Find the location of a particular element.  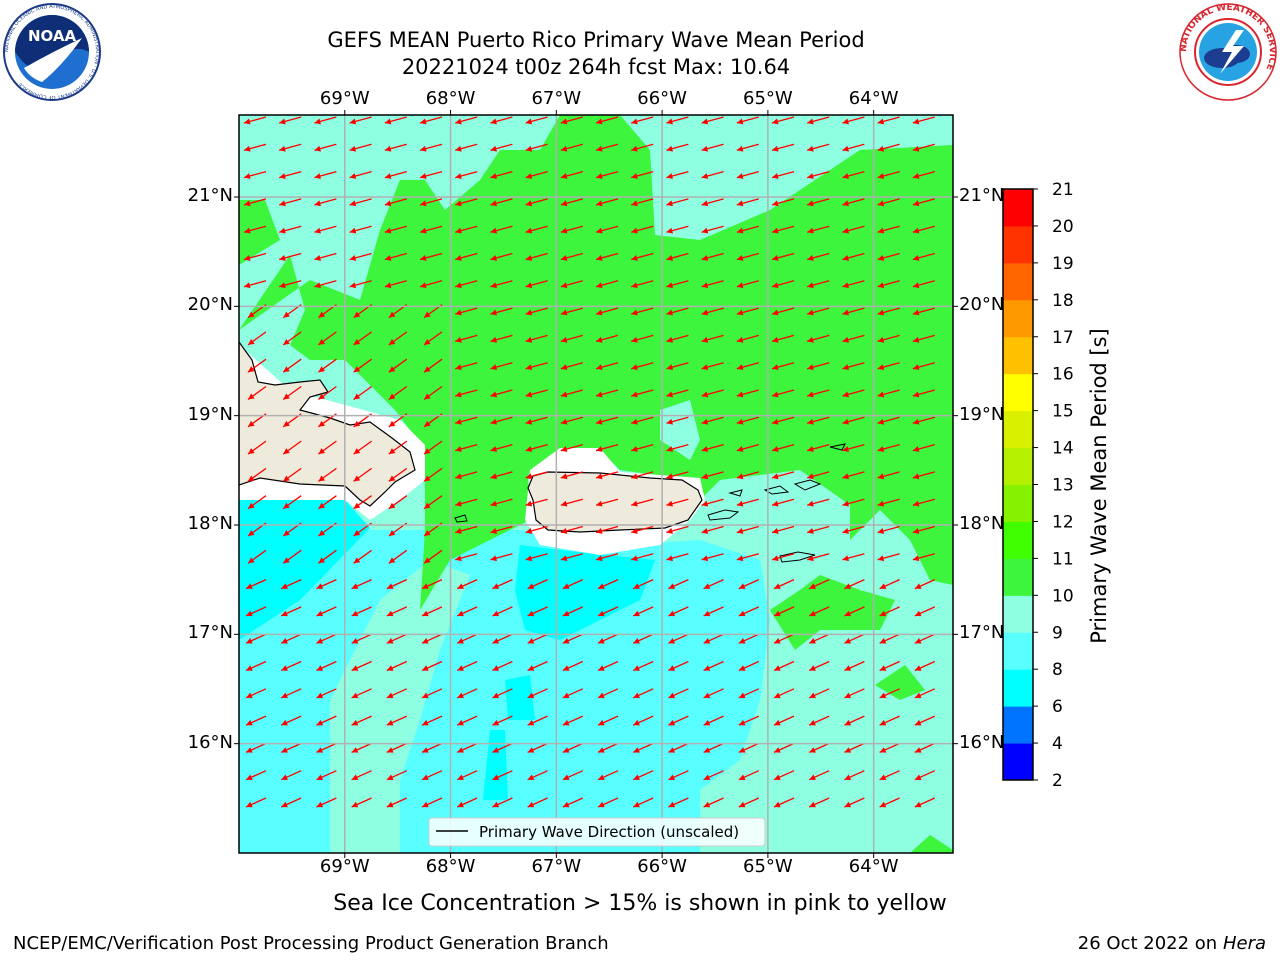

legend-label: Primary Wave Direction (unscaled) is located at coordinates (609, 832).